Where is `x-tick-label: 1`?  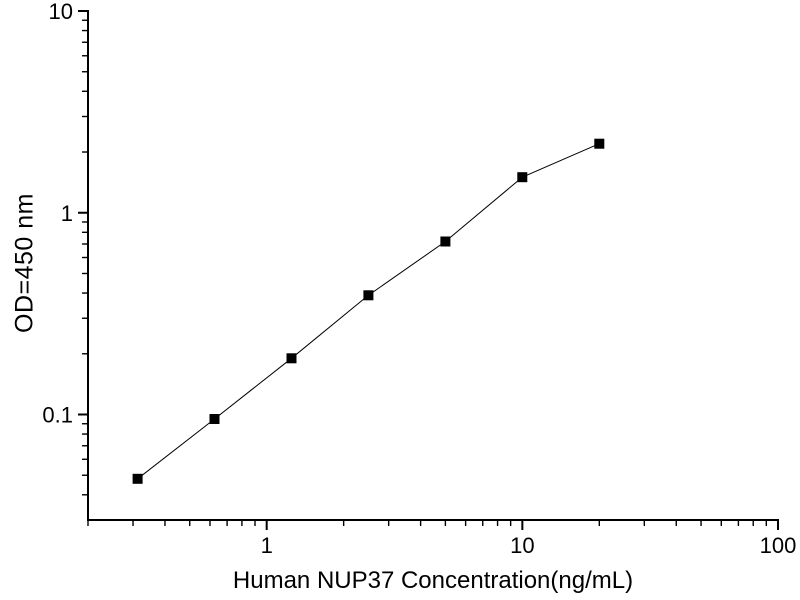
x-tick-label: 1 is located at coordinates (267, 545).